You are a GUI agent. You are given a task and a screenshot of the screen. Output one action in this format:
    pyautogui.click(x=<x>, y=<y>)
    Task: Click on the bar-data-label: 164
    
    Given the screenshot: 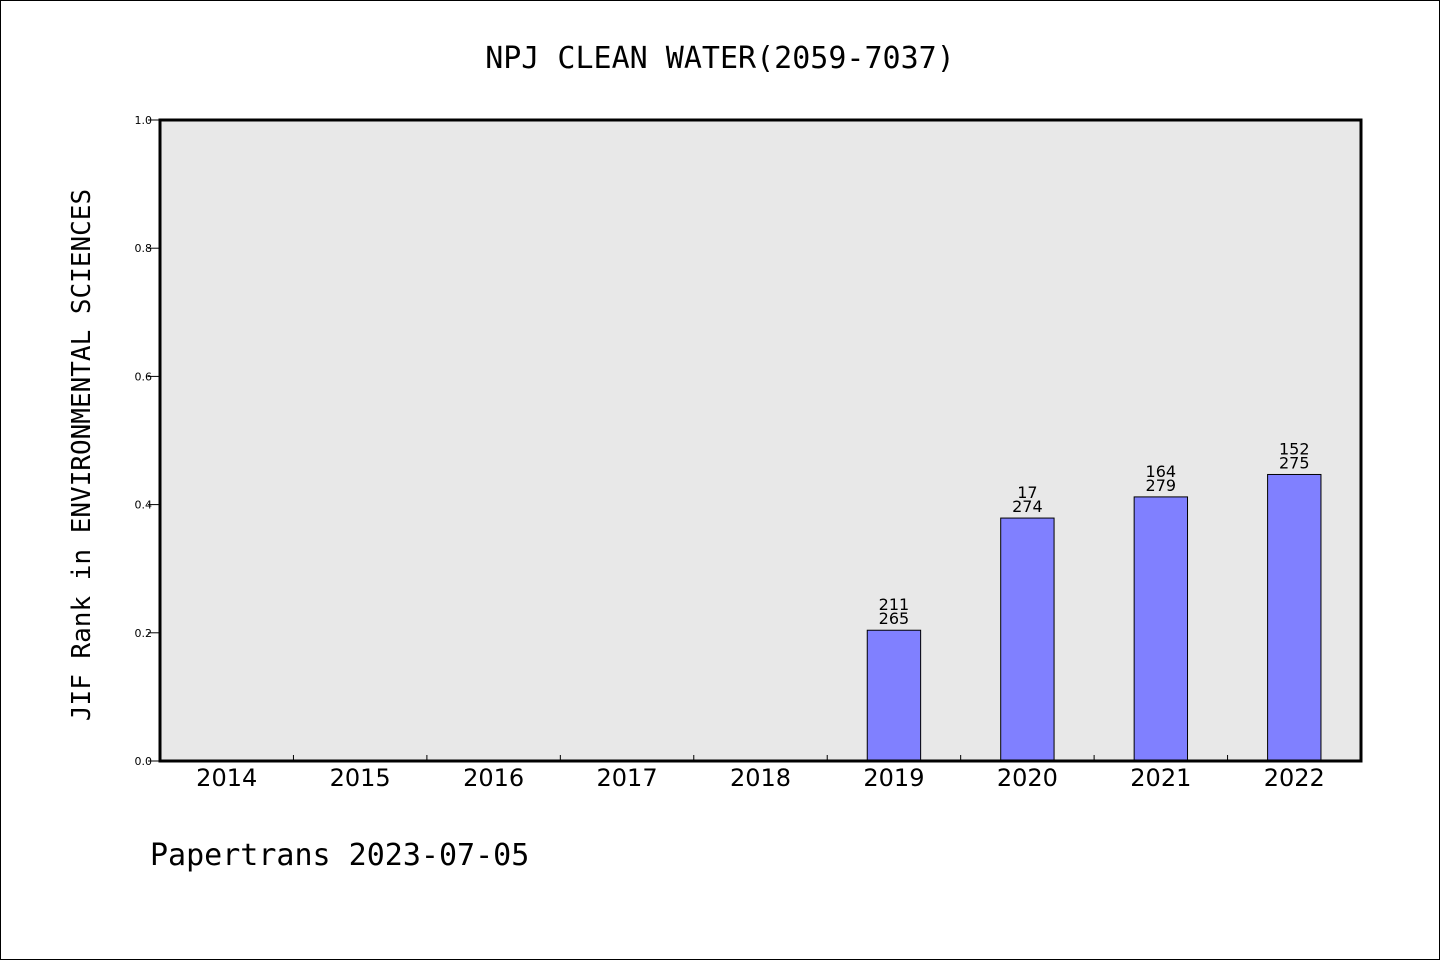 What is the action you would take?
    pyautogui.click(x=1161, y=471)
    